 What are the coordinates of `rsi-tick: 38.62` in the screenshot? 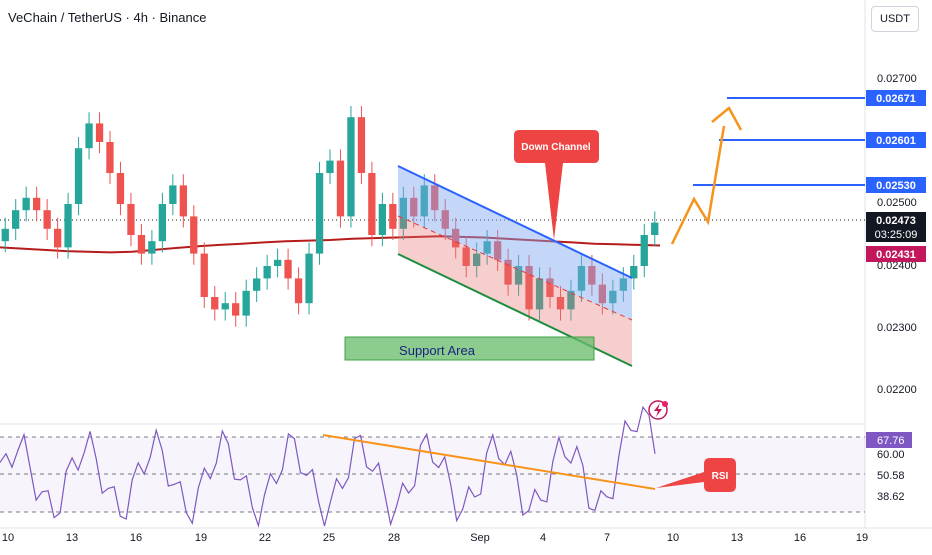 It's located at (891, 497).